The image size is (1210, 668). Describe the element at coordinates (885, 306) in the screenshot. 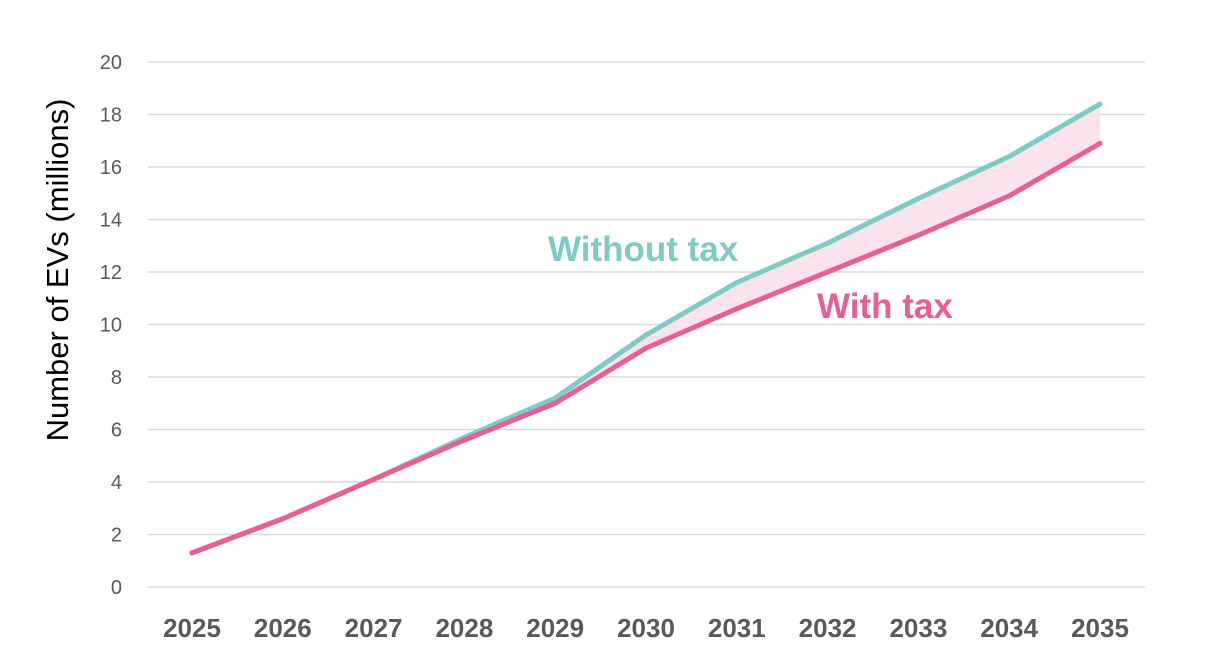

I see `series-label-with-tax: With tax` at that location.